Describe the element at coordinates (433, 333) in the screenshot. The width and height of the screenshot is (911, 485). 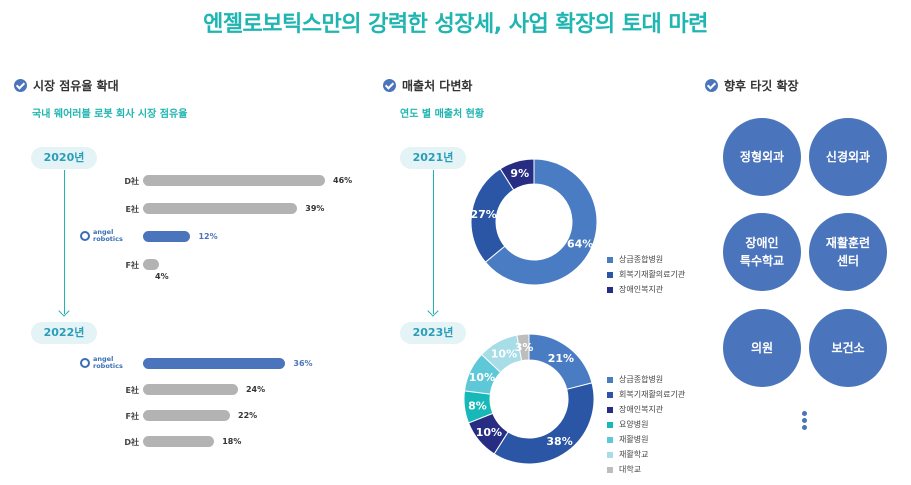
I see `period-pill-2023: 2023년` at that location.